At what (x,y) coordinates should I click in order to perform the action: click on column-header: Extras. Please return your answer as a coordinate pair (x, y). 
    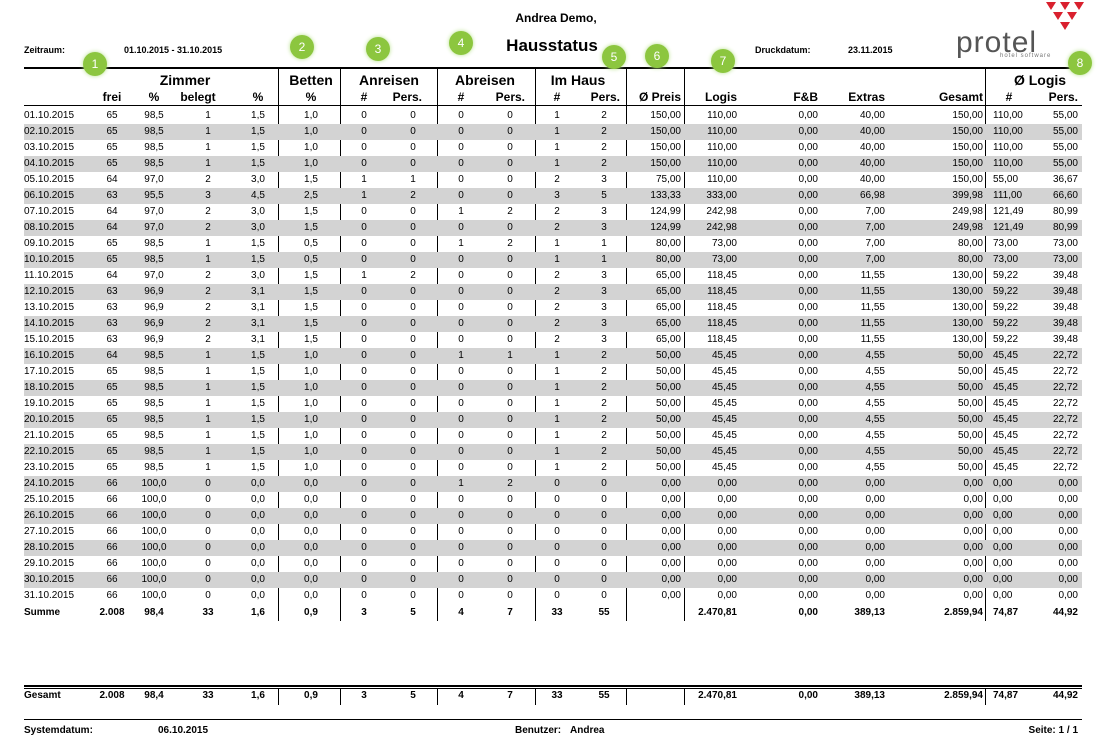
    Looking at the image, I should click on (866, 97).